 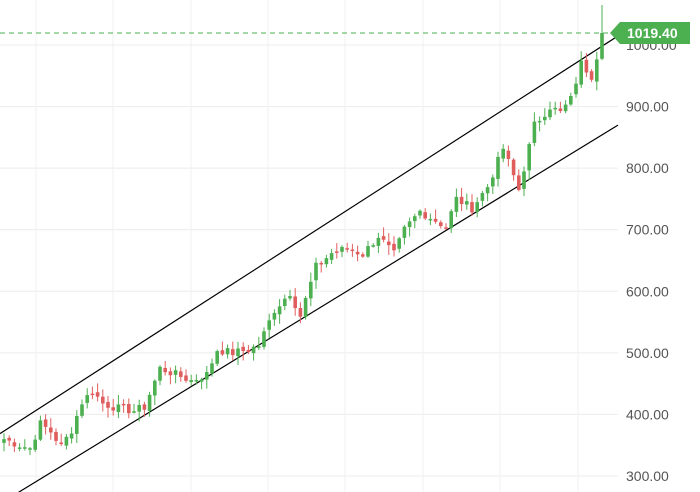 I want to click on y-tick-label: 700.00, so click(x=647, y=230).